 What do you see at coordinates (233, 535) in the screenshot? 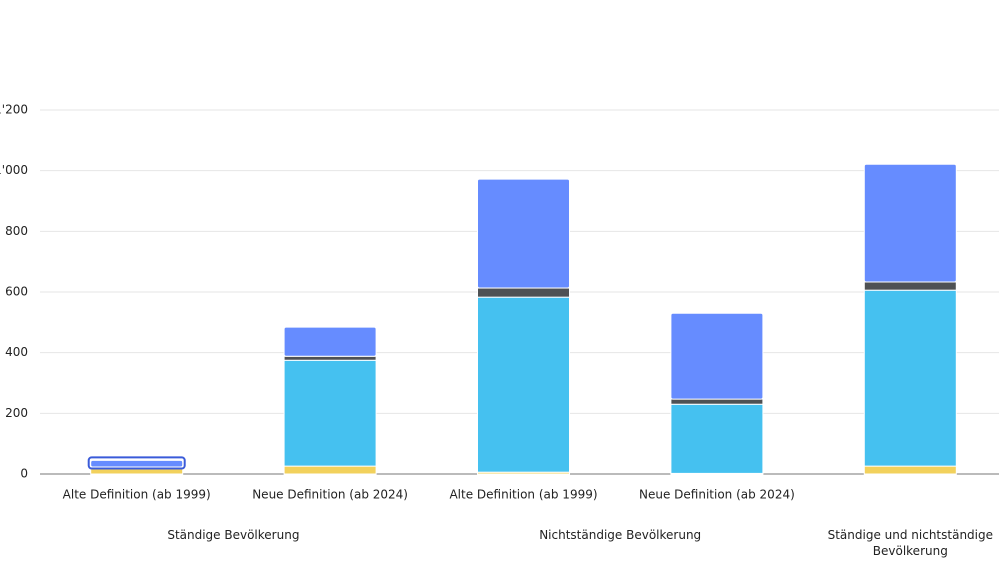
I see `group-label: Ständige Bevölkerung` at bounding box center [233, 535].